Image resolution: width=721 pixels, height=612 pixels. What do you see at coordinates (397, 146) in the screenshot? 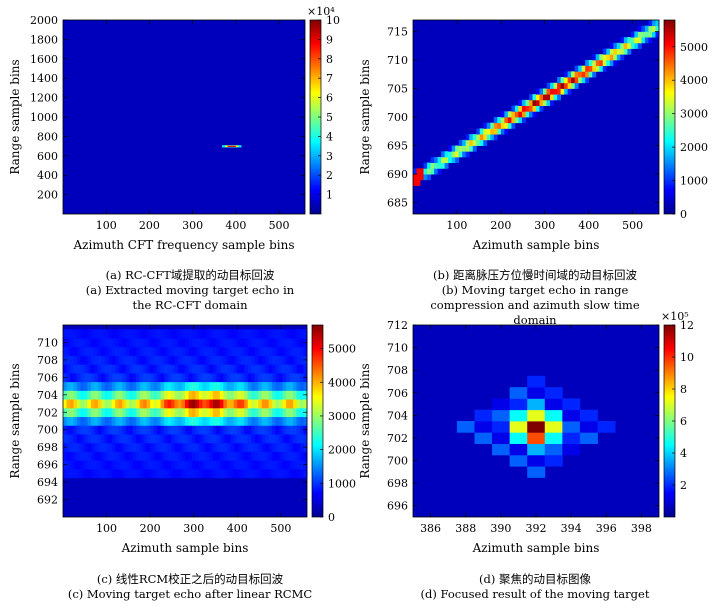
I see `y-tick-label: 695` at bounding box center [397, 146].